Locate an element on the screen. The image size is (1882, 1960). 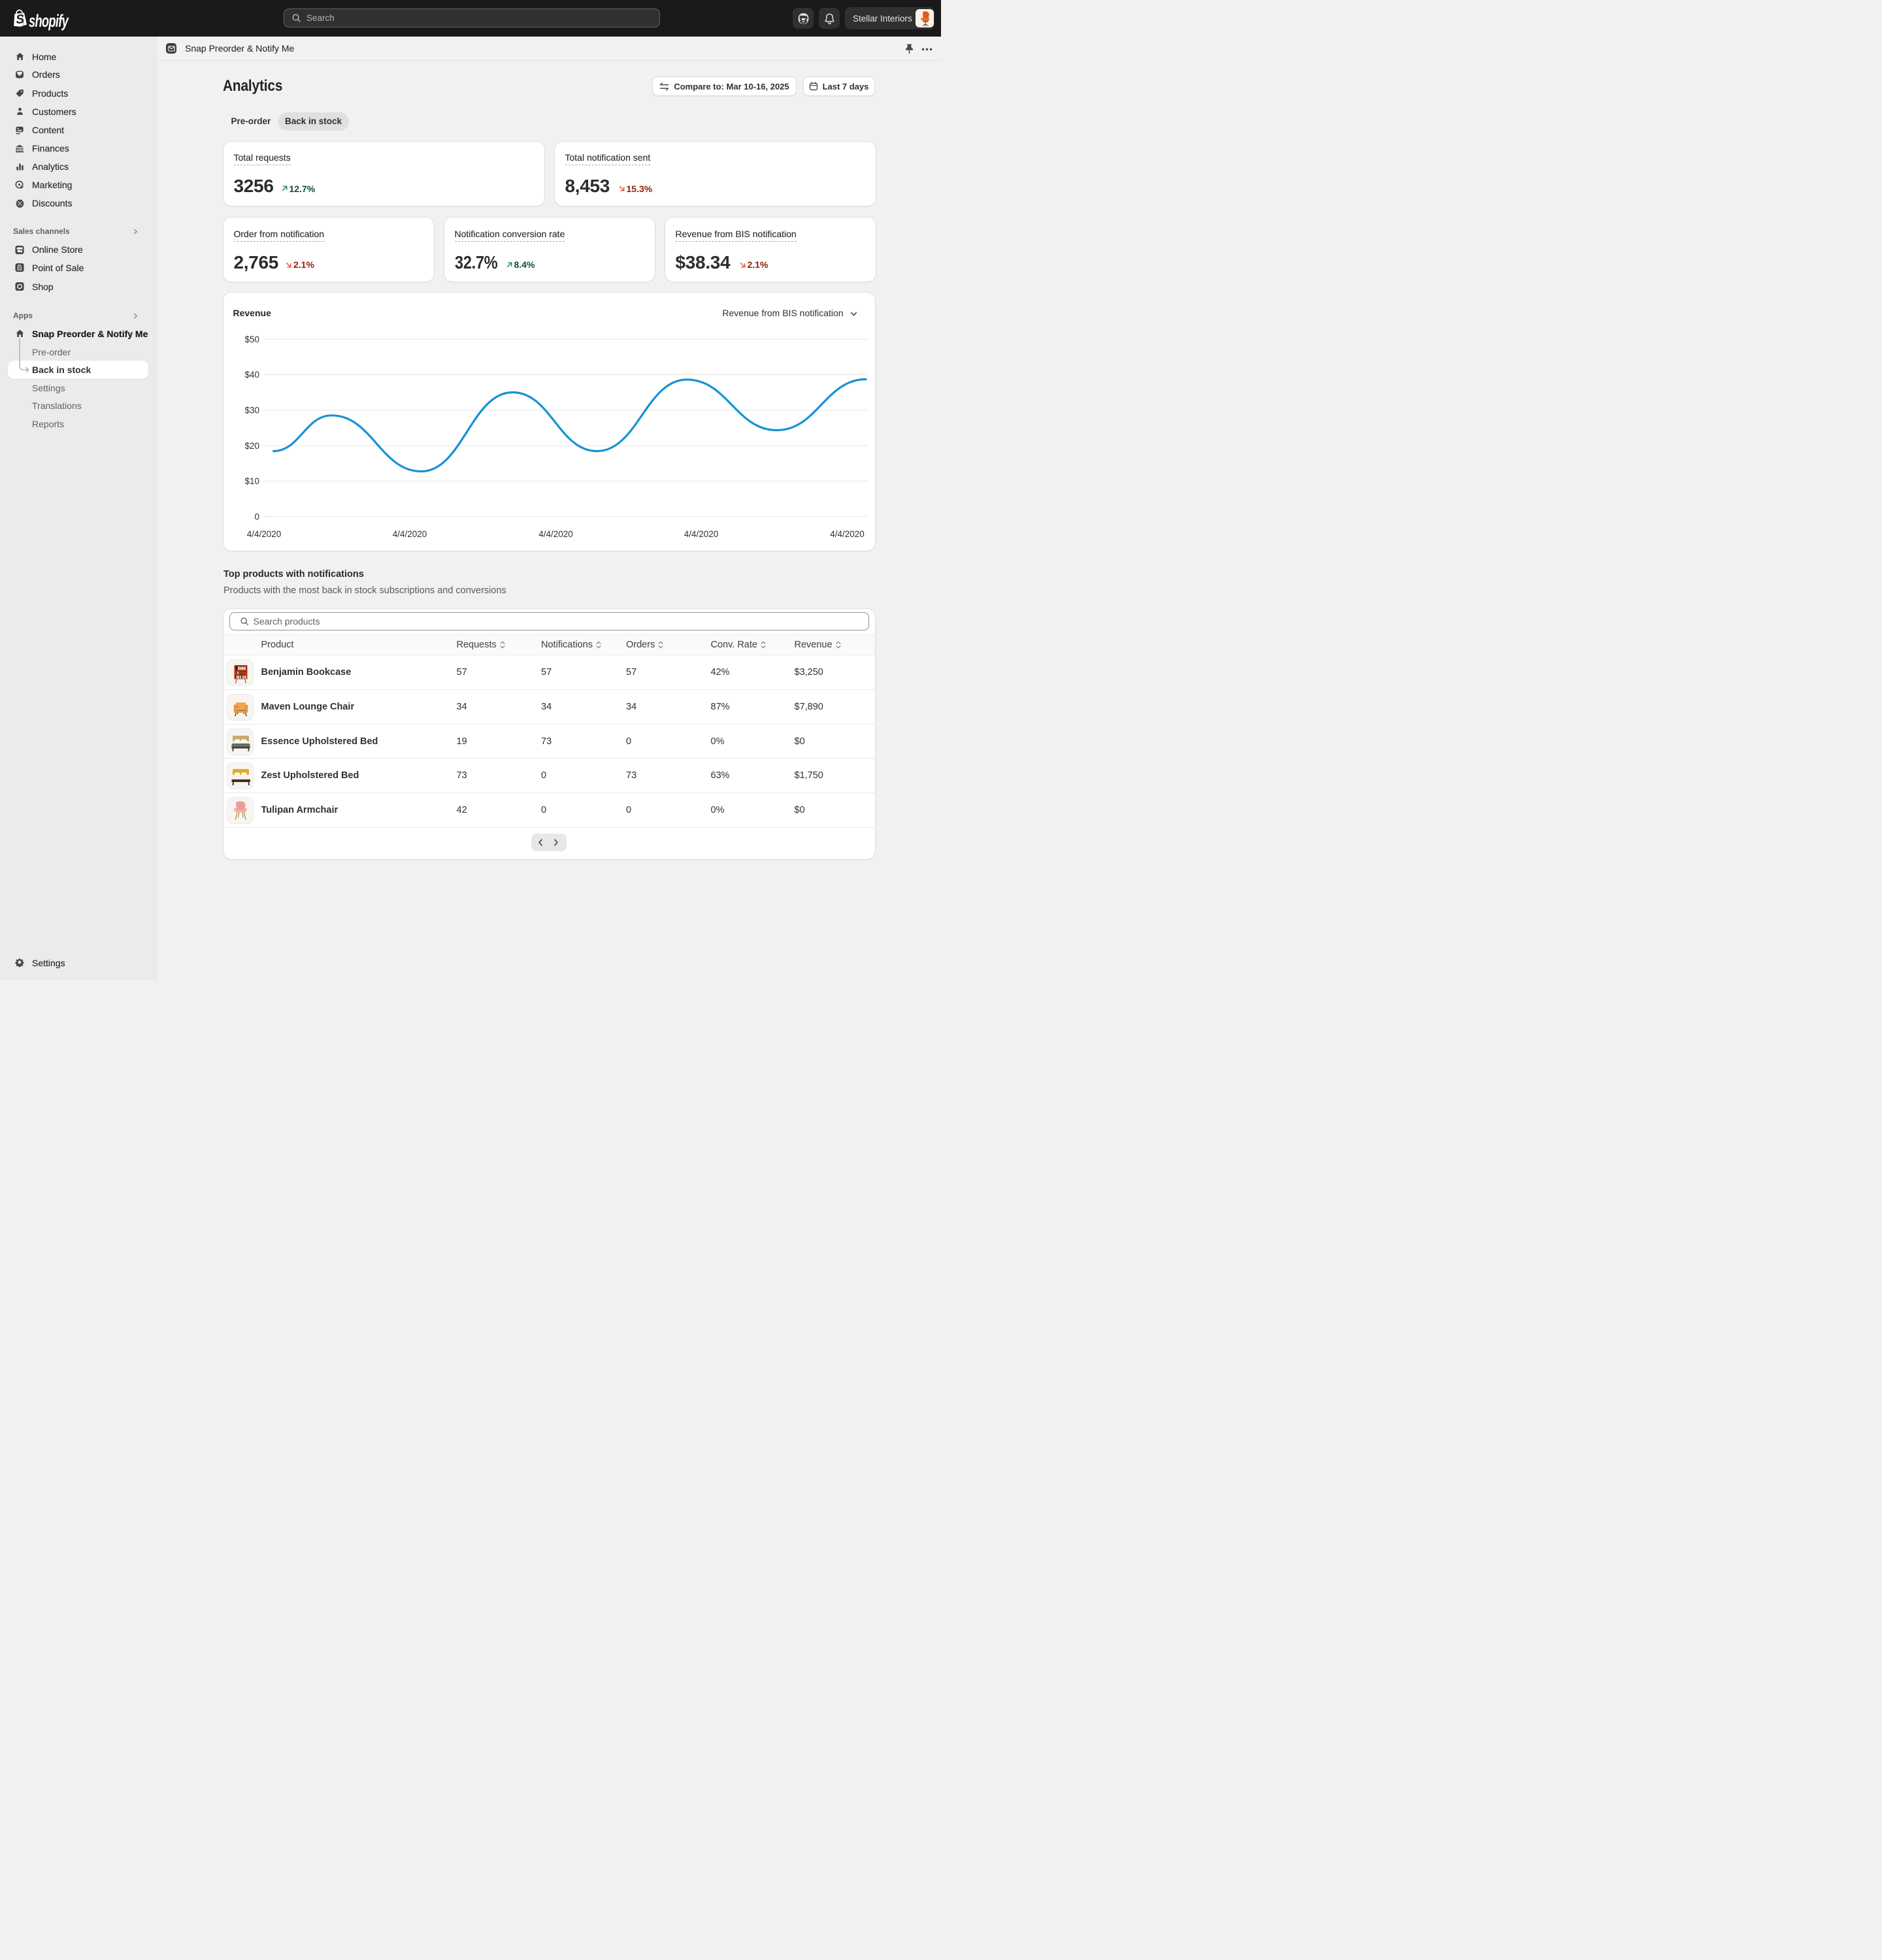
svg-text: $50 is located at coordinates (251, 339).